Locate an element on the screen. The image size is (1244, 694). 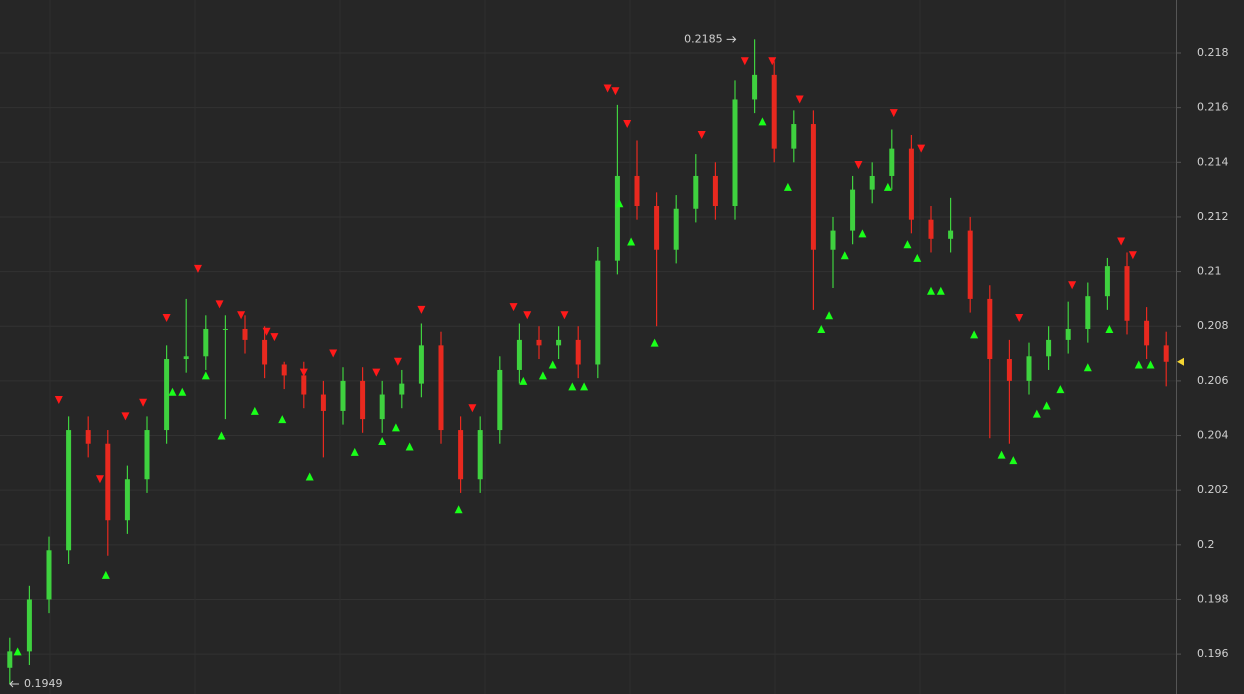
y-tick-label: 0.21 is located at coordinates (1209, 271).